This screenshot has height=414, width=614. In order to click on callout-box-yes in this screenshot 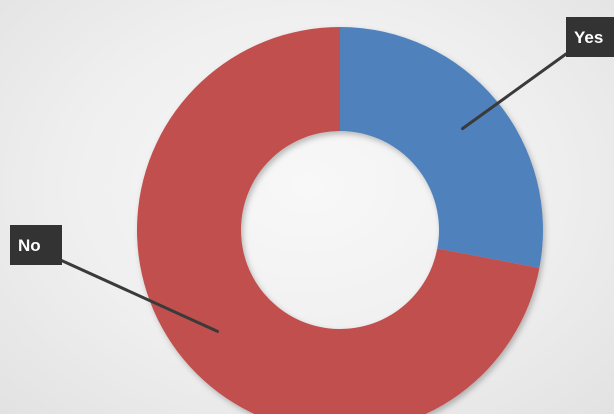, I will do `click(590, 37)`.